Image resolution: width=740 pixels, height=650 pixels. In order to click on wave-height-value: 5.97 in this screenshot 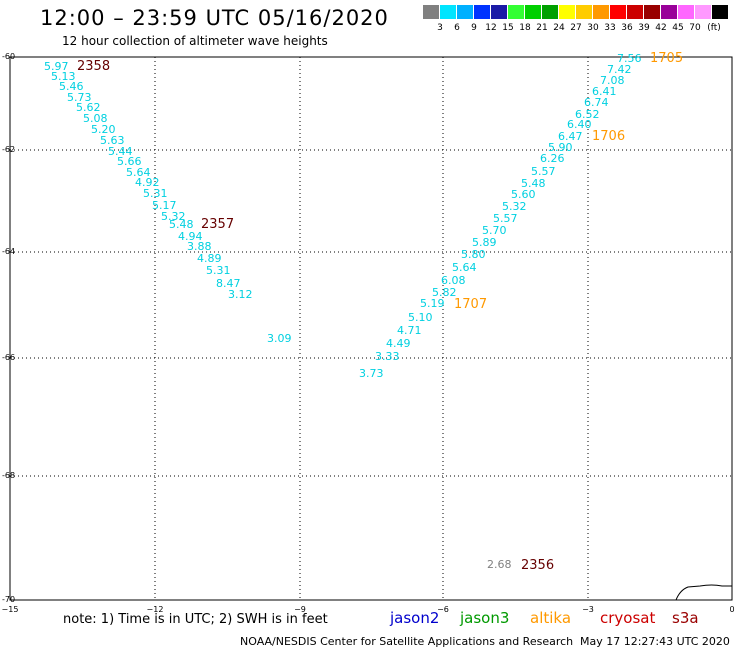, I will do `click(56, 66)`.